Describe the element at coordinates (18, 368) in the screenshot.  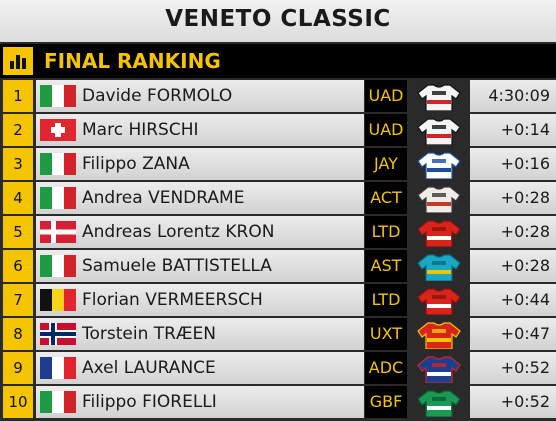
I see `position-number: 9` at that location.